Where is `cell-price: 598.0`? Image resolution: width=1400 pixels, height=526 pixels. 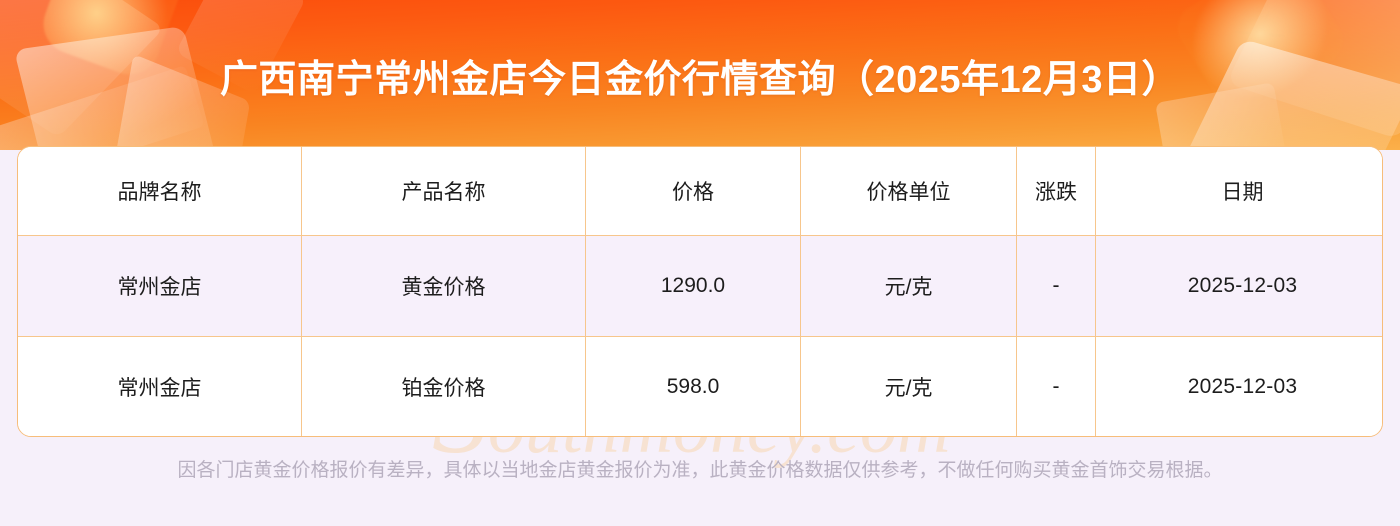 cell-price: 598.0 is located at coordinates (693, 386).